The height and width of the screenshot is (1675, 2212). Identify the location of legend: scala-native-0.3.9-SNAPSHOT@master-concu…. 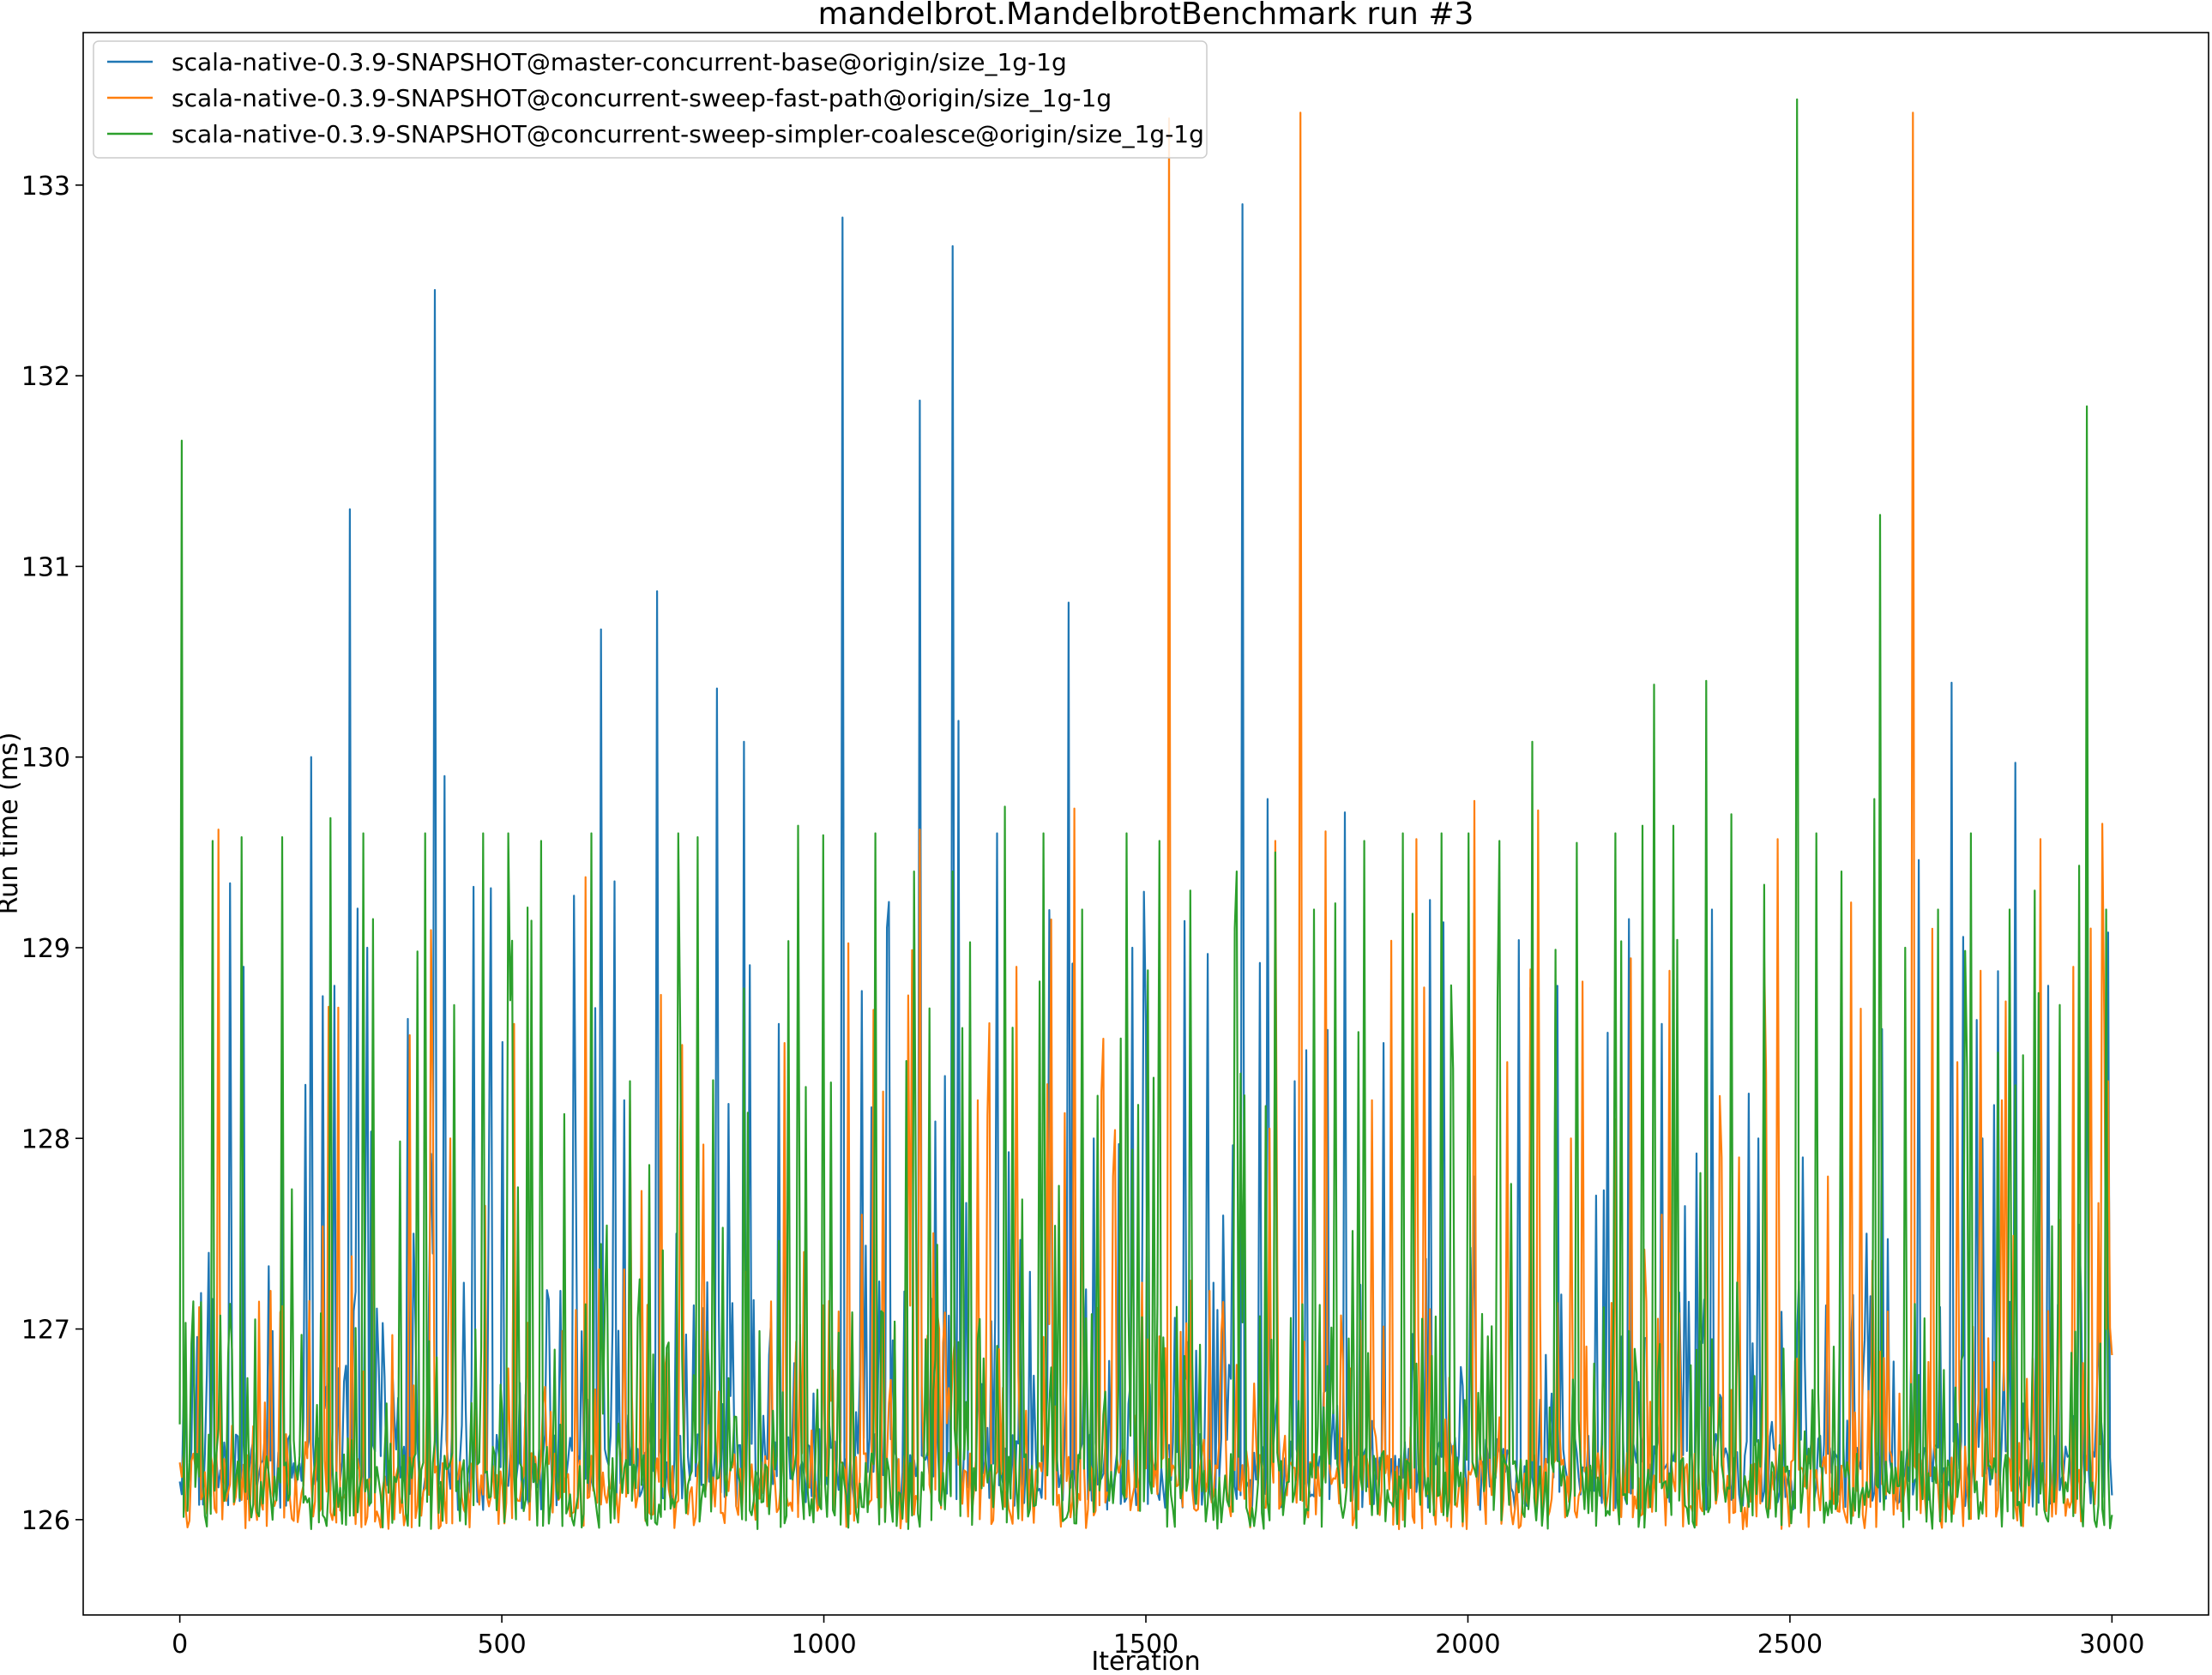
(650, 99).